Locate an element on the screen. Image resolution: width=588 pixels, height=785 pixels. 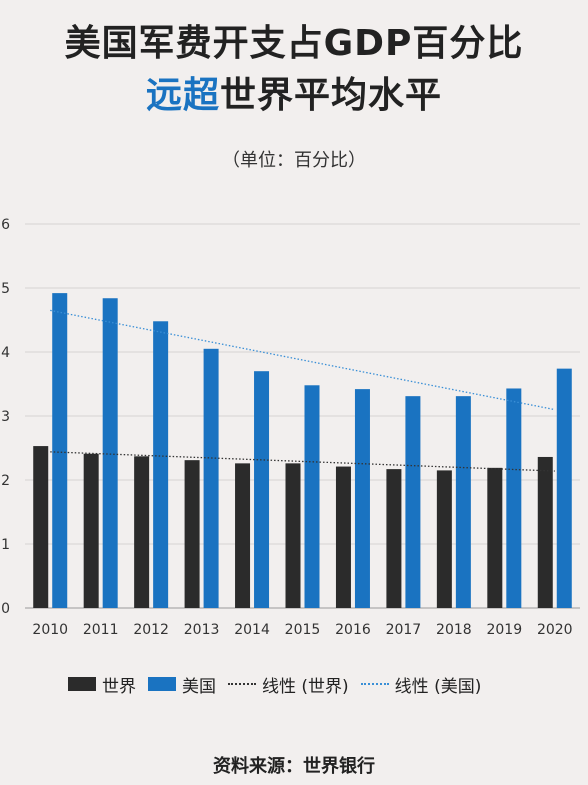
legend-item-usa-trend: 线性 (美国) is located at coordinates (421, 684).